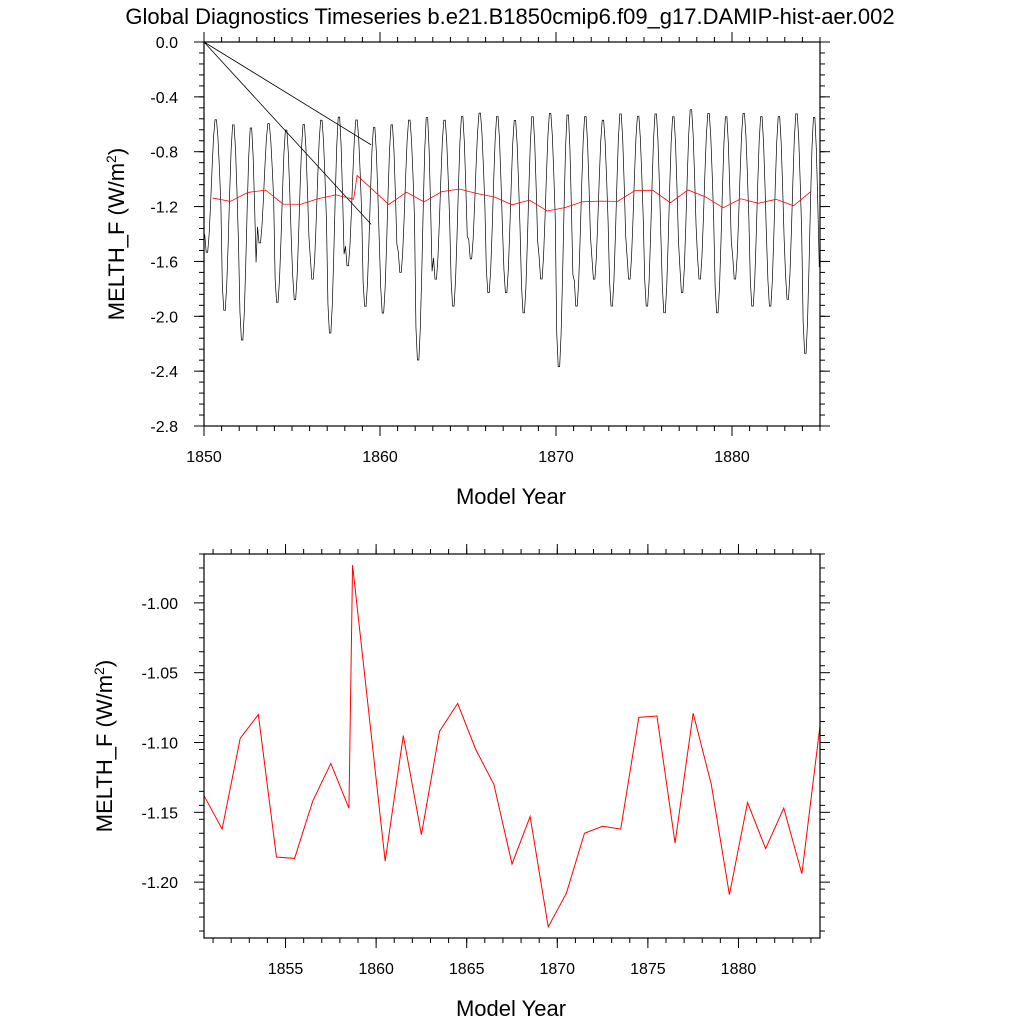 This screenshot has height=1024, width=1024. What do you see at coordinates (467, 969) in the screenshot?
I see `x-tick-label: 1865` at bounding box center [467, 969].